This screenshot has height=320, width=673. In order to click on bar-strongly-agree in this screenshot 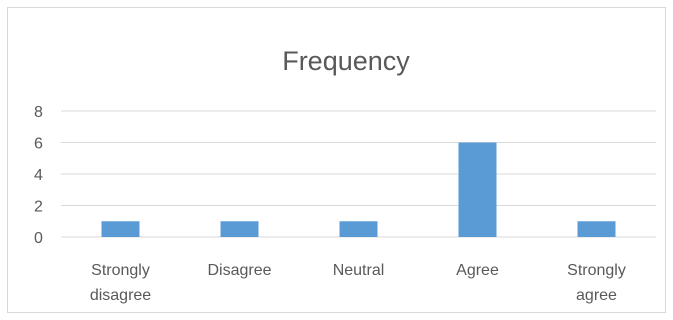, I will do `click(596, 229)`.